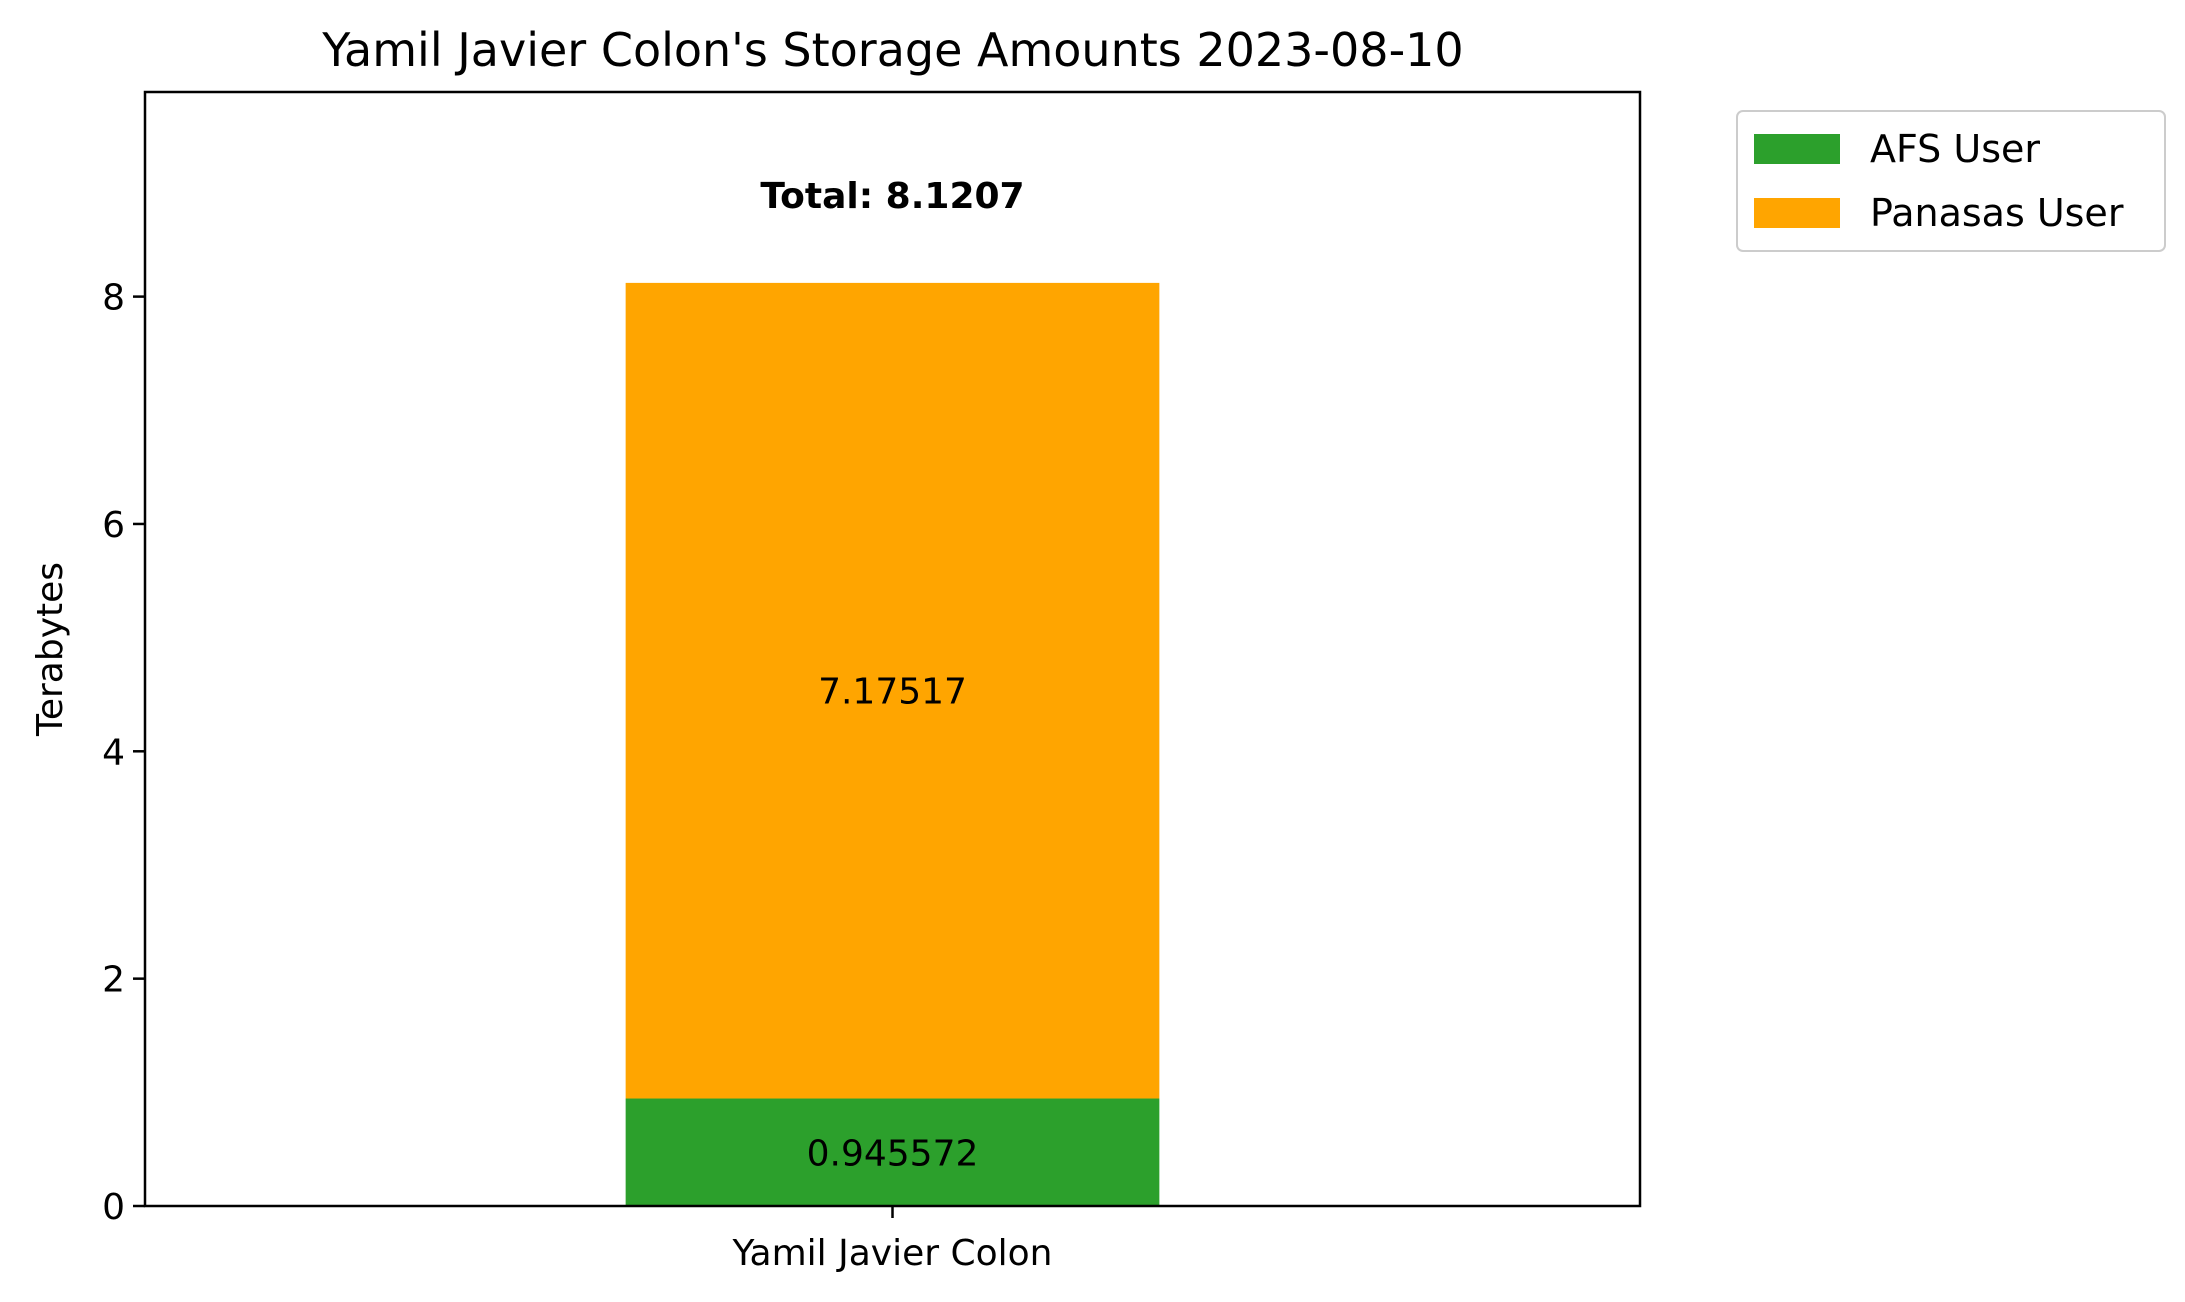 This screenshot has height=1302, width=2185. I want to click on bar-afs-user, so click(892, 1152).